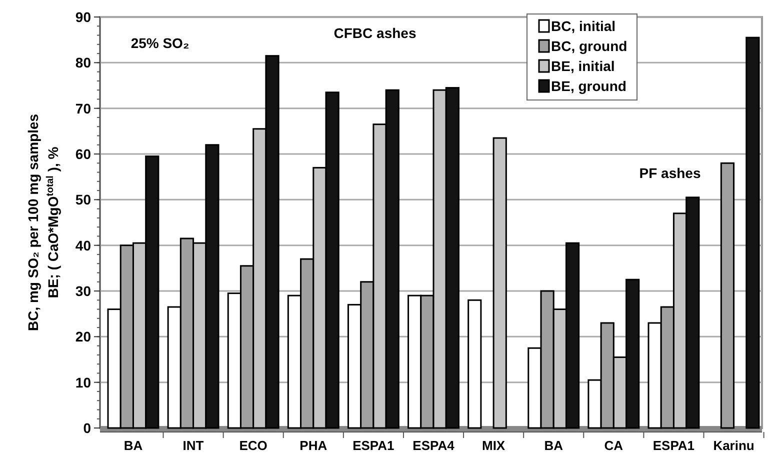 The image size is (770, 455). Describe the element at coordinates (314, 445) in the screenshot. I see `x-tick-label: PHA` at that location.